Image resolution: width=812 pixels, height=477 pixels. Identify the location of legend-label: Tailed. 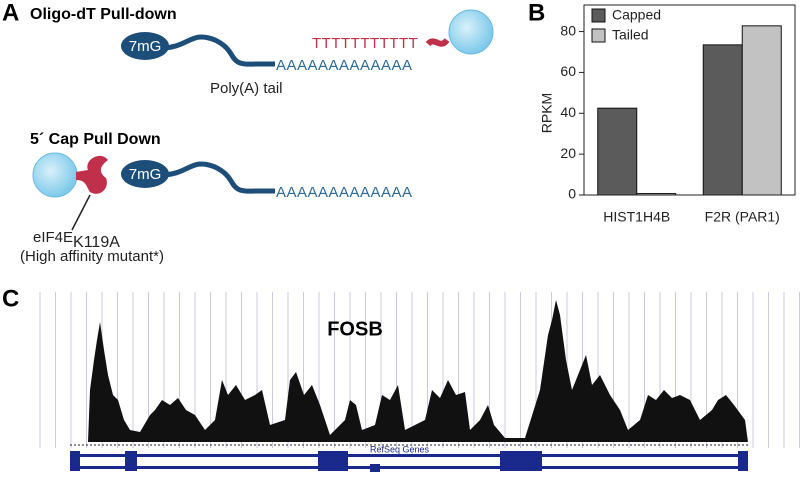
(630, 35).